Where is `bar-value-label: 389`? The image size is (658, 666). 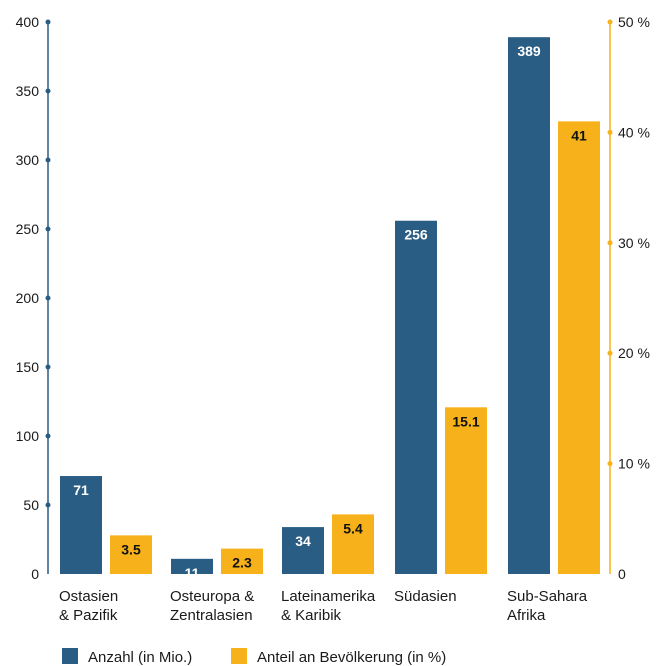 bar-value-label: 389 is located at coordinates (529, 51).